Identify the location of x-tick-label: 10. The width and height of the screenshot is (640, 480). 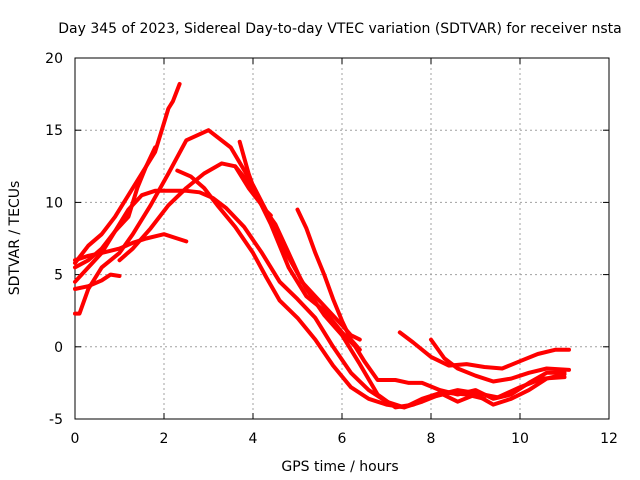
(520, 439).